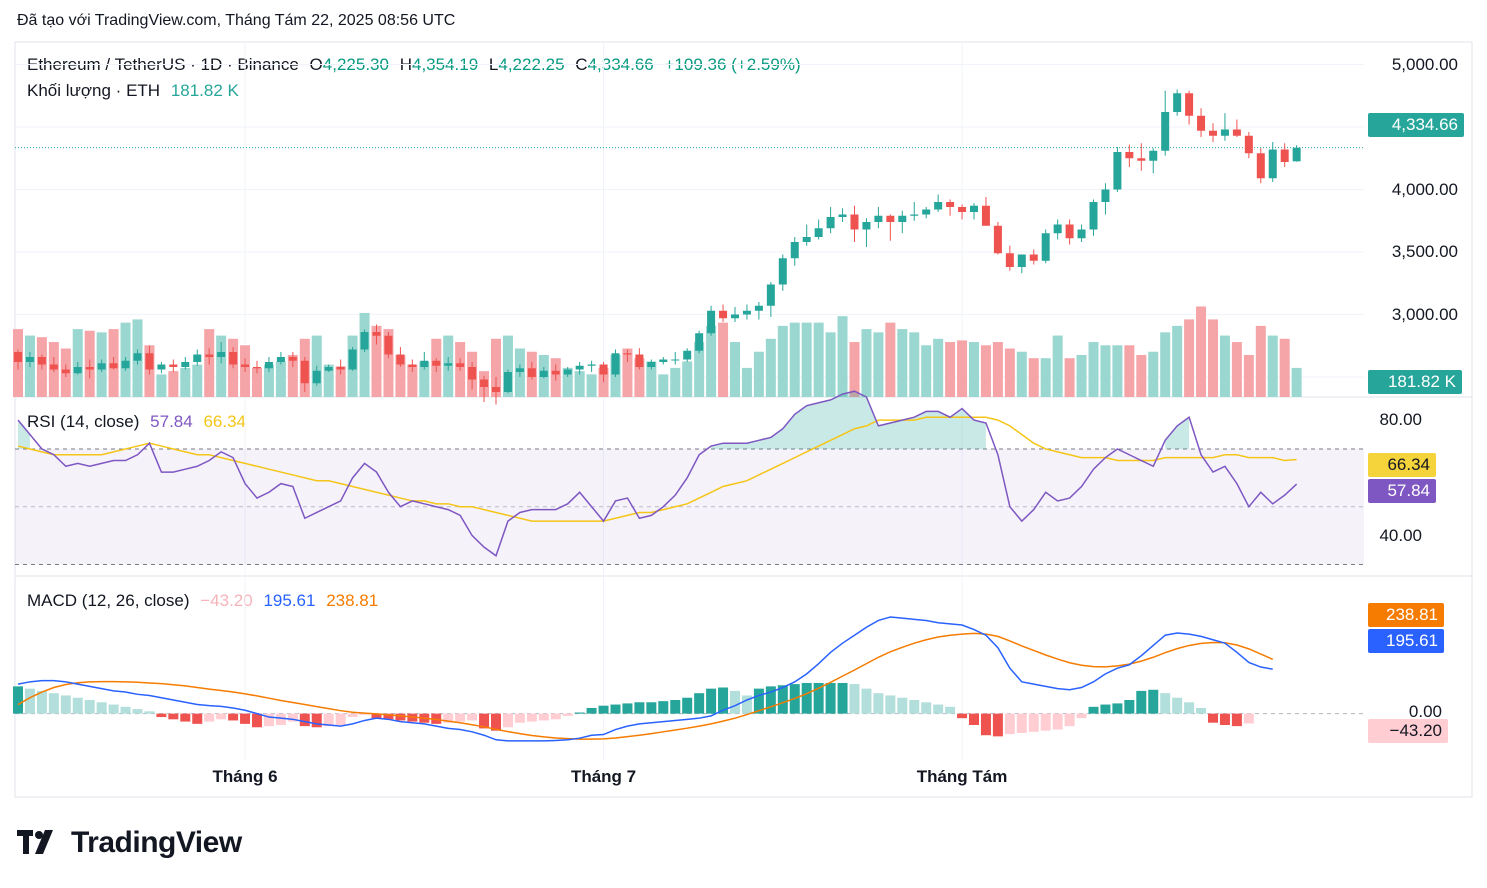 The image size is (1487, 888). I want to click on rsi-label: RSI (14, close), so click(83, 421).